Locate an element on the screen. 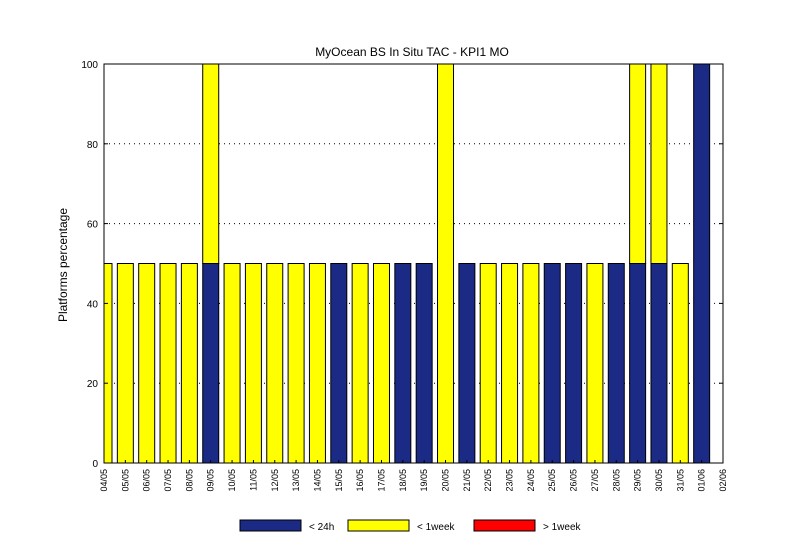  x-tick-label: 07/05 is located at coordinates (168, 480).